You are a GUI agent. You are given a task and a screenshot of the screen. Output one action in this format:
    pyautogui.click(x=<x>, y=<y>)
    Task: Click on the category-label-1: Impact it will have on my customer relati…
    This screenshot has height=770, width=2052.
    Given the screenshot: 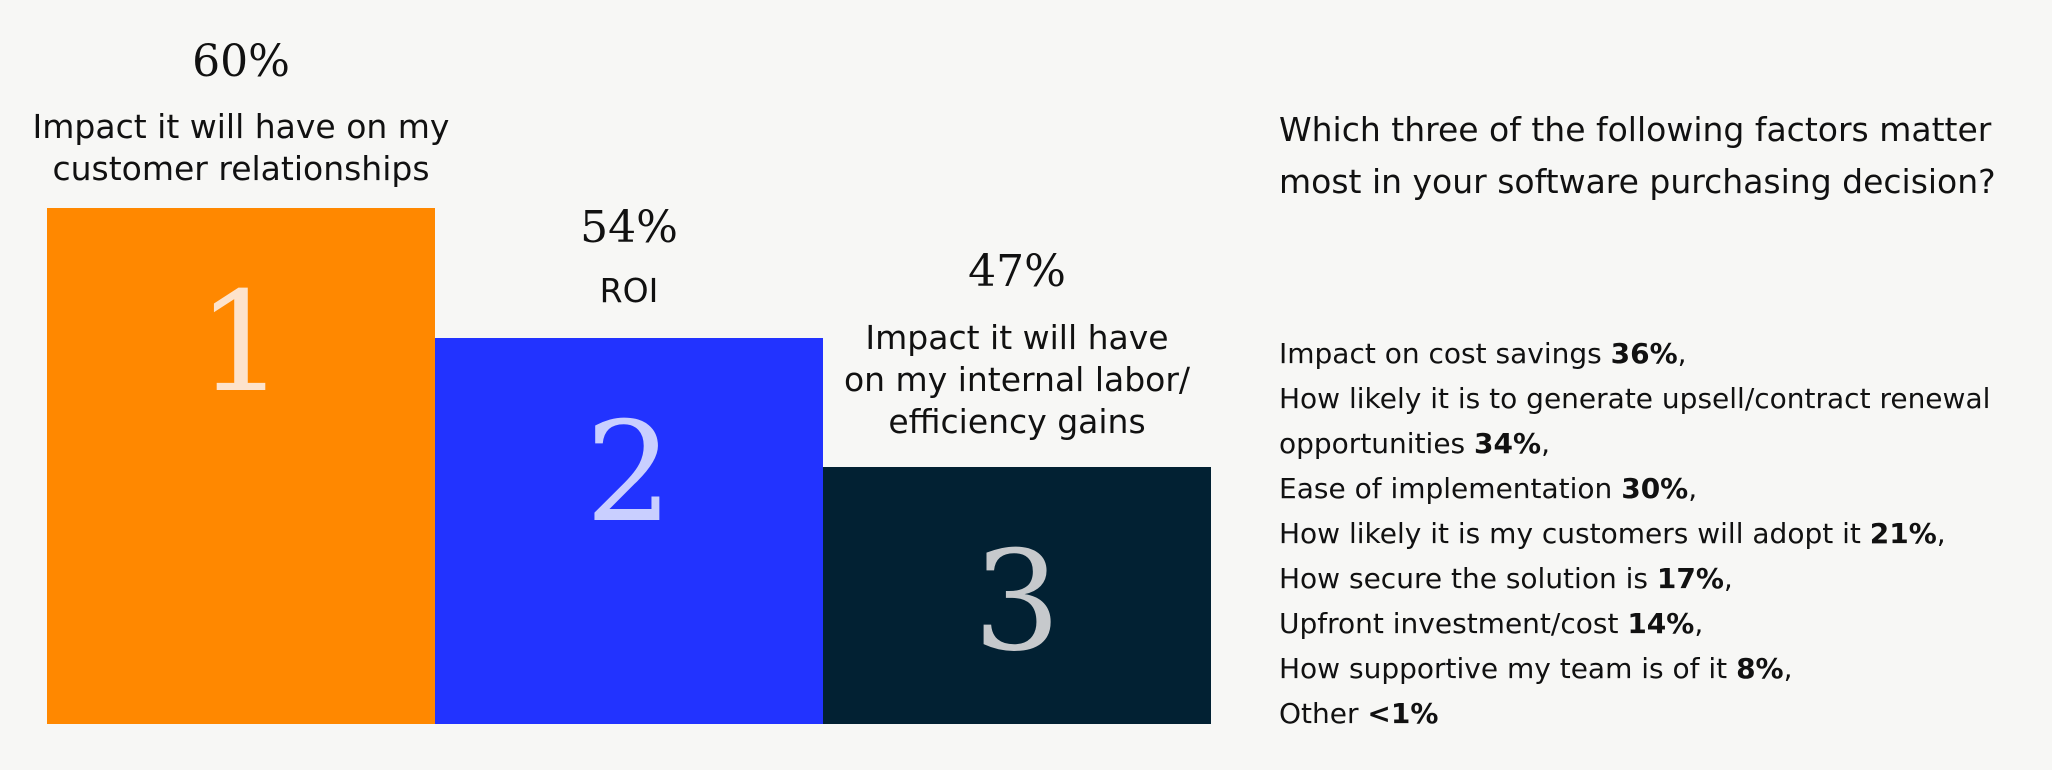 What is the action you would take?
    pyautogui.click(x=241, y=148)
    